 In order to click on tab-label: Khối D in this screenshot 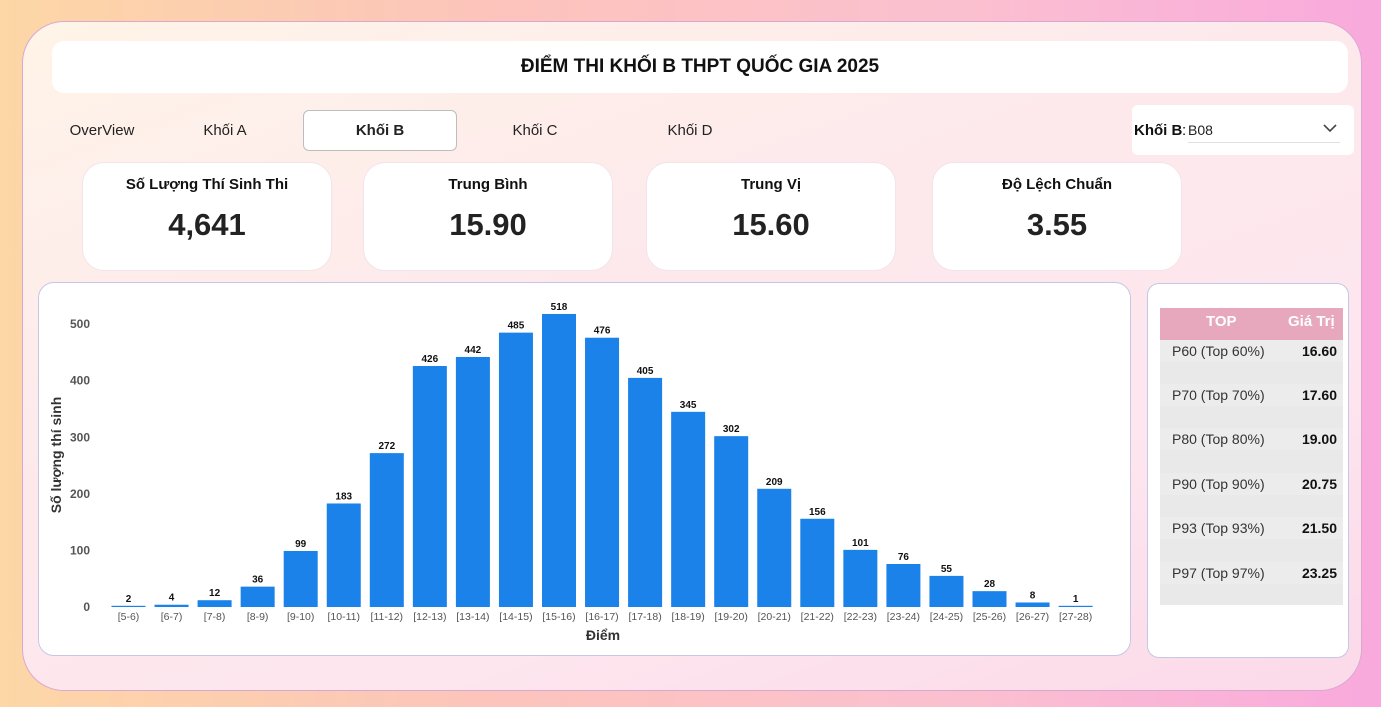, I will do `click(690, 130)`.